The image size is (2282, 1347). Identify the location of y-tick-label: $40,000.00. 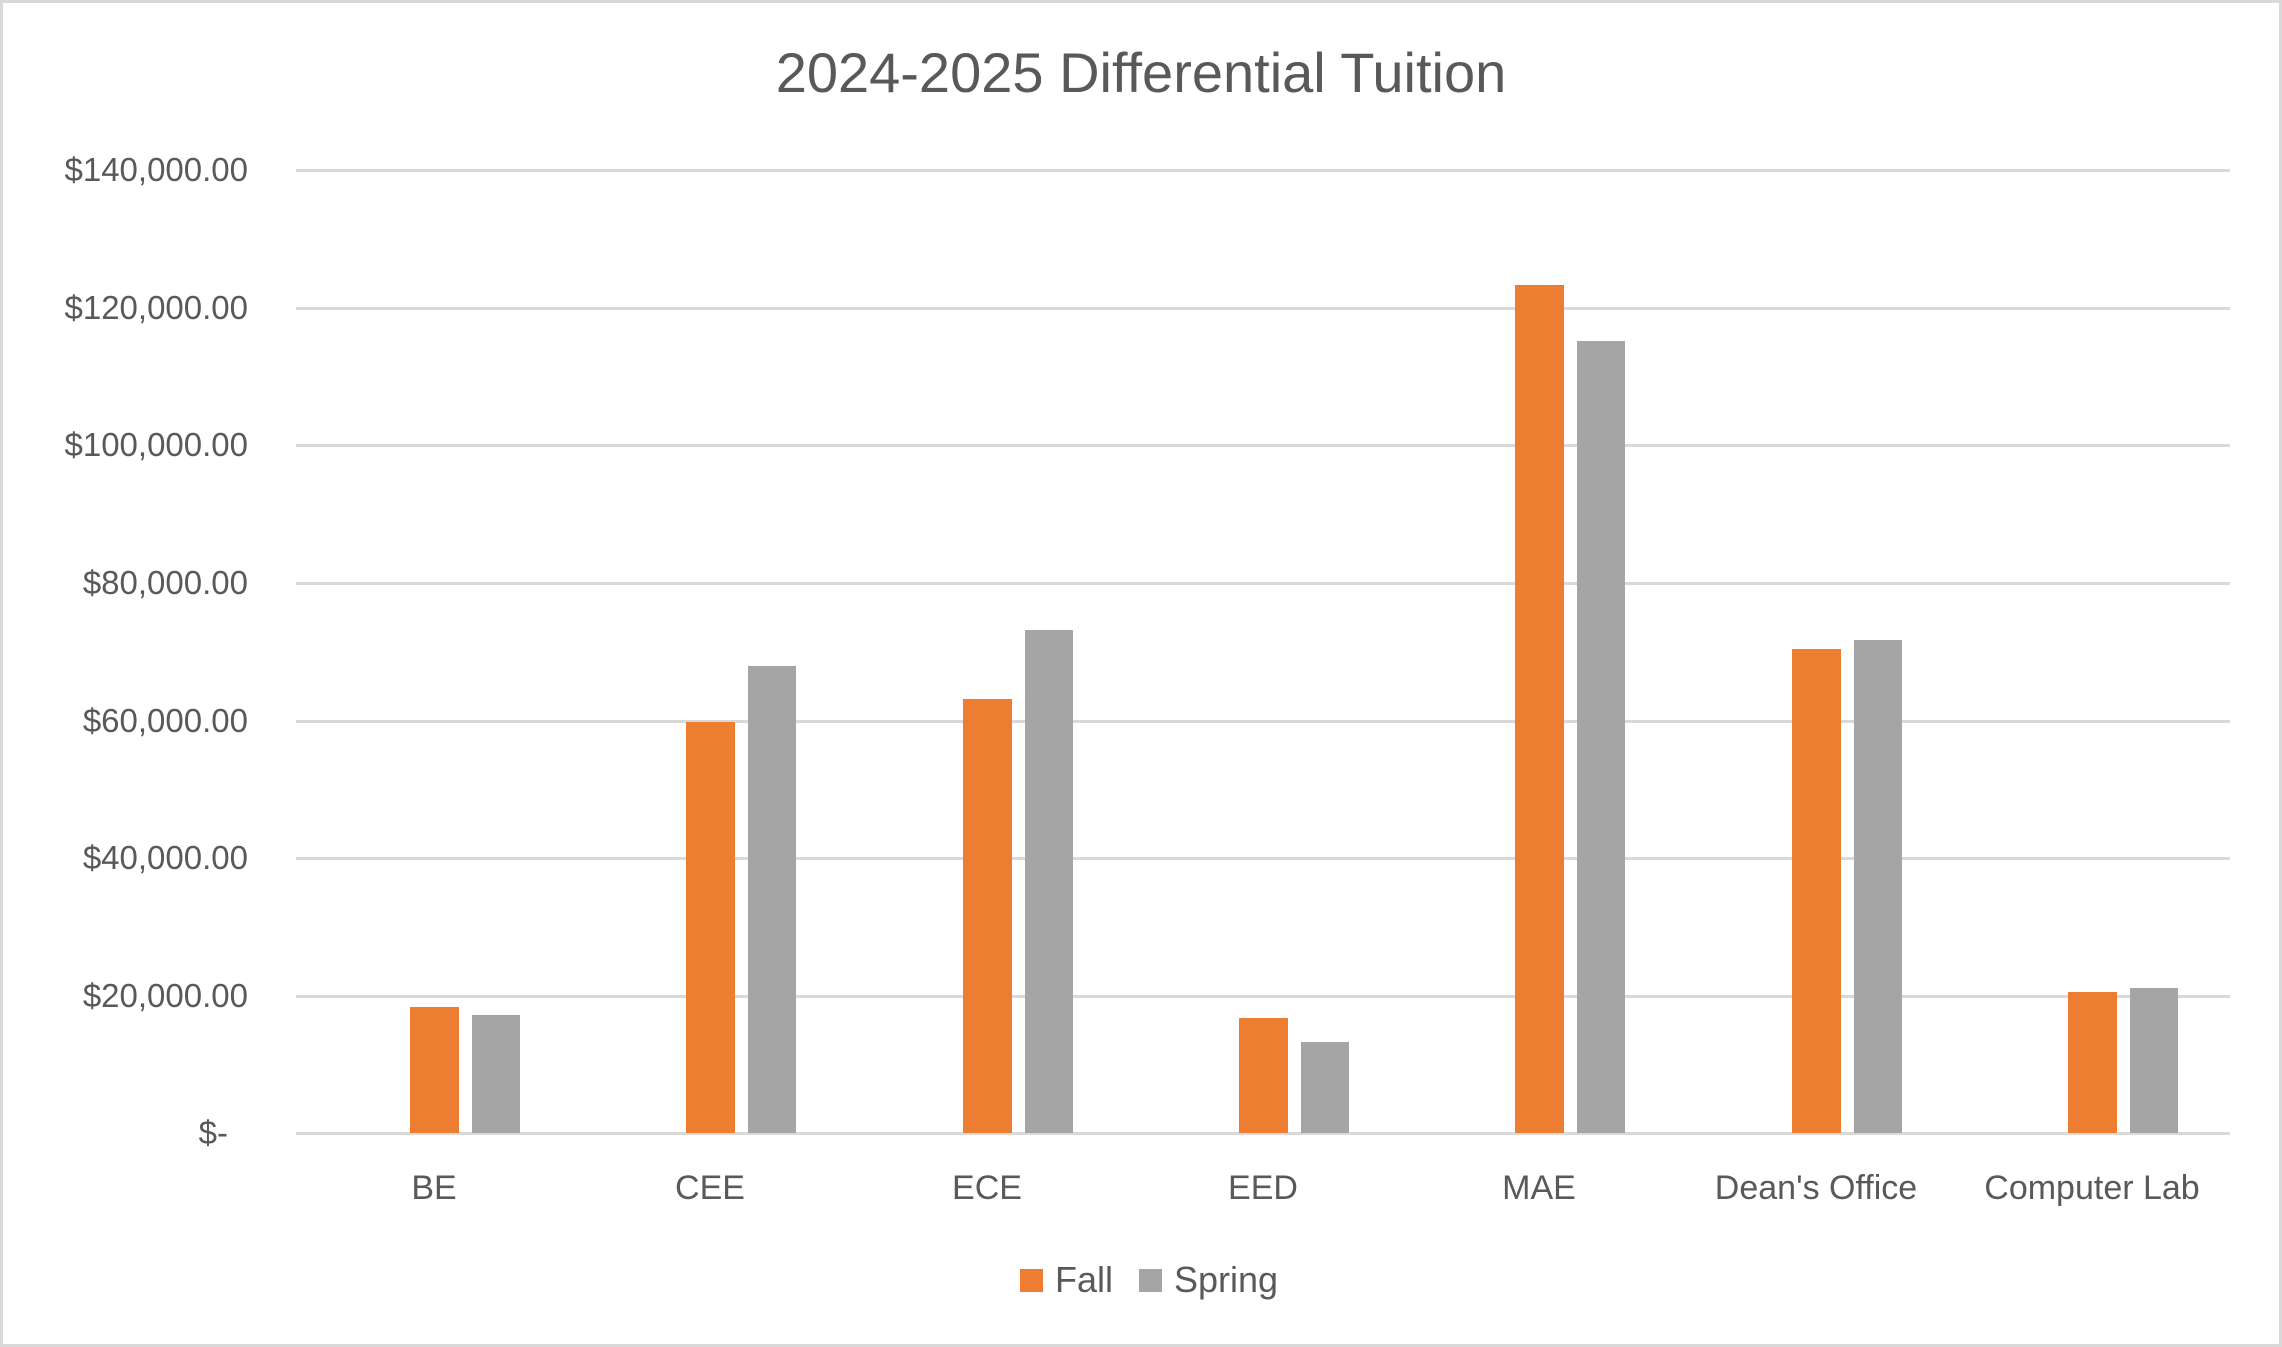
(165, 857).